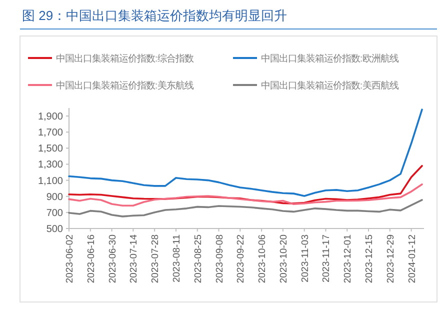 This screenshot has height=329, width=447. What do you see at coordinates (125, 59) in the screenshot?
I see `legend-label: 中国出口集装箱运价指数:综合指数` at bounding box center [125, 59].